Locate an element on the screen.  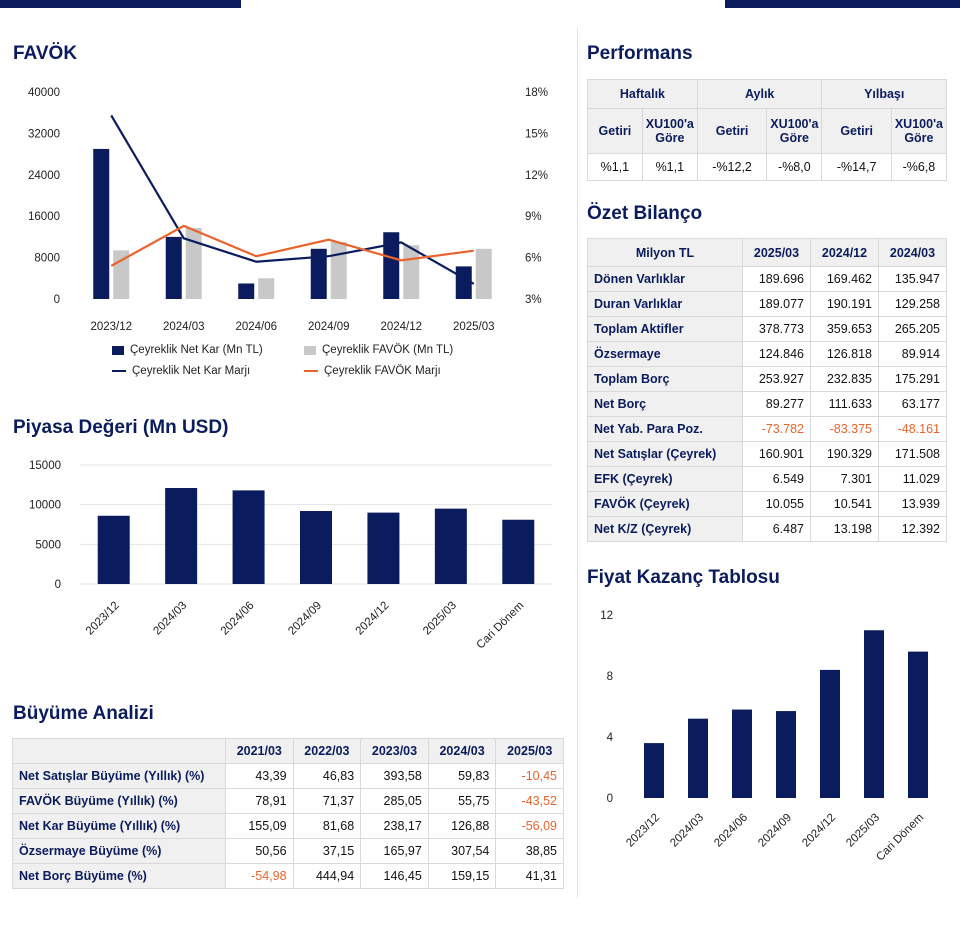
buyume-cell: 165,97 is located at coordinates (394, 851).